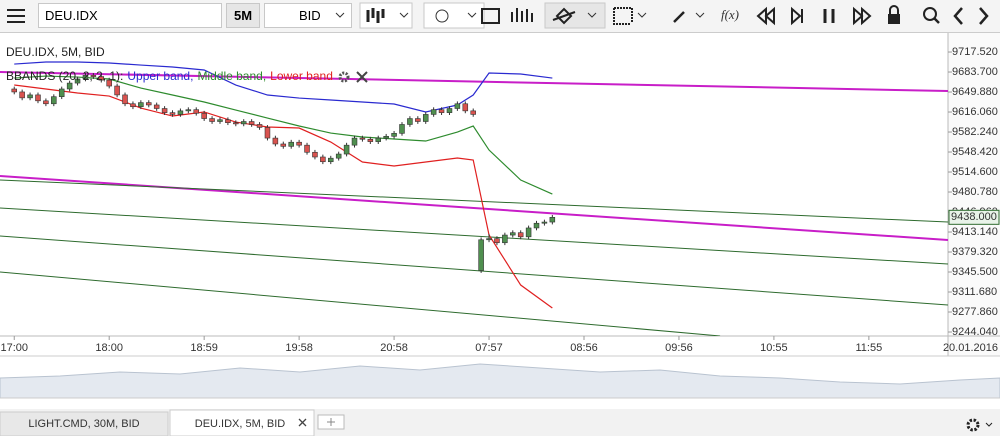  What do you see at coordinates (862, 16) in the screenshot?
I see `forward` at bounding box center [862, 16].